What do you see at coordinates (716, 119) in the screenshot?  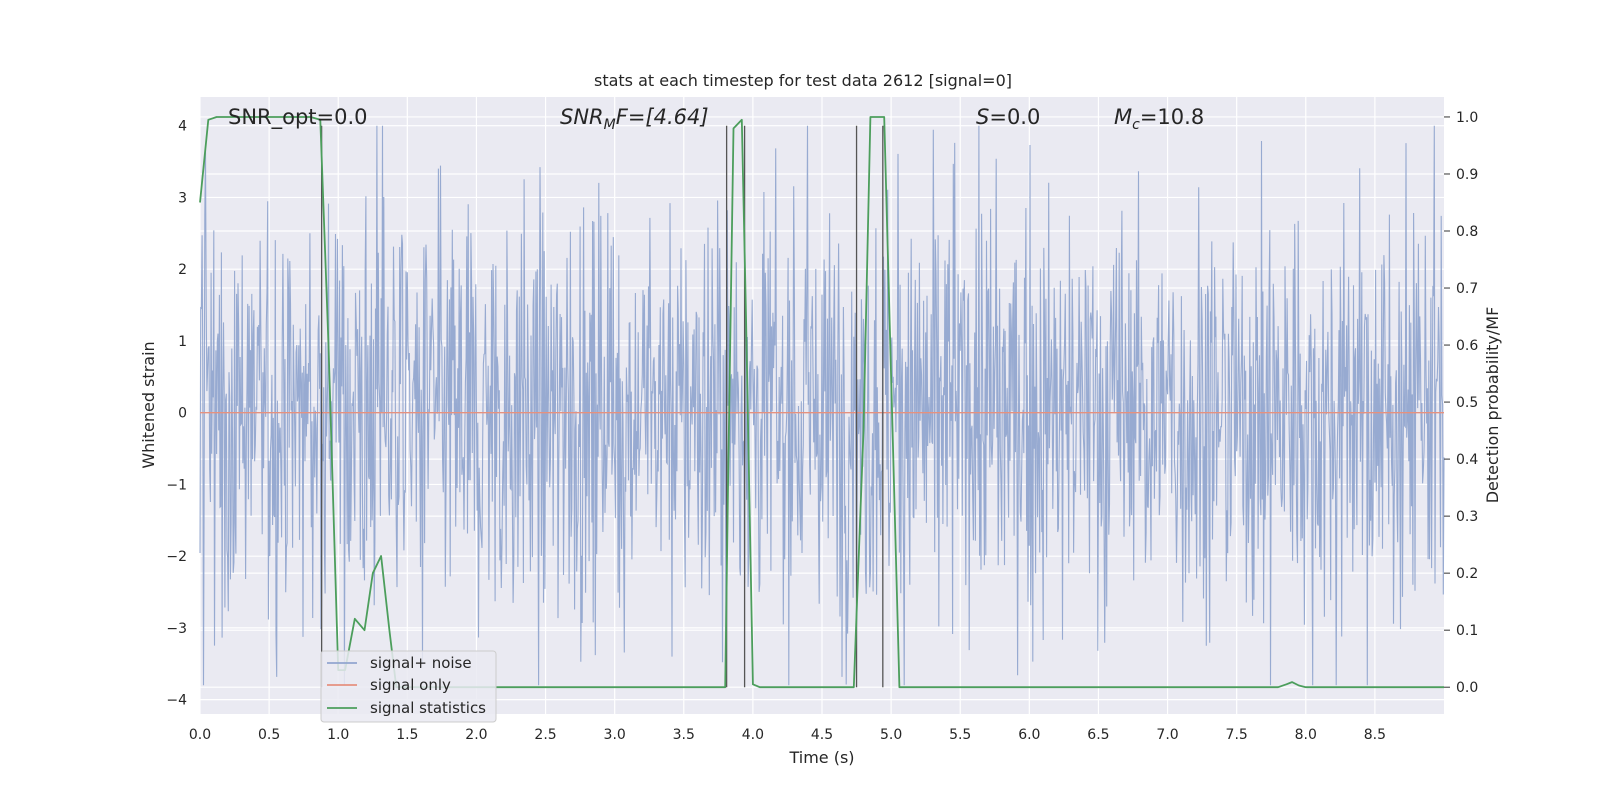 I see `annotations: SNR_opt=0.0 SNRMF=[4.64] S=0.0 Mc=10.8` at bounding box center [716, 119].